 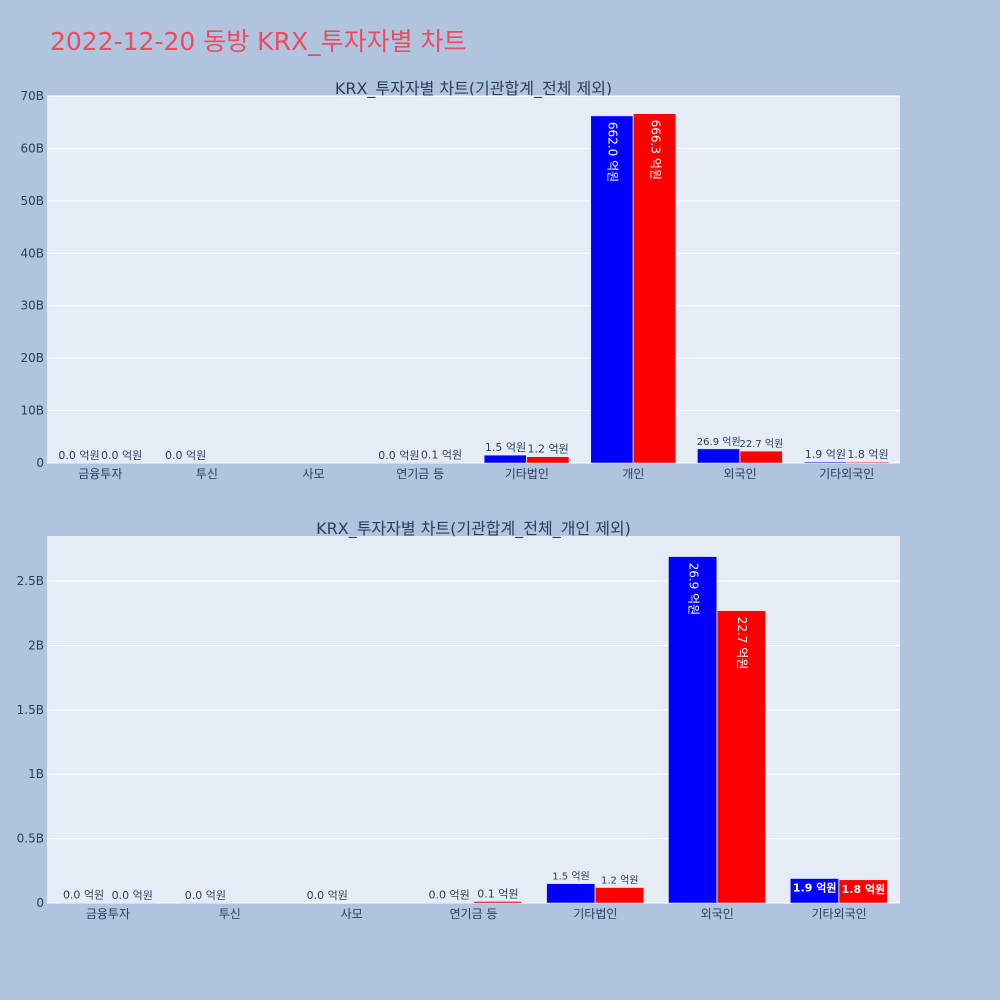 What do you see at coordinates (633, 474) in the screenshot?
I see `x-tick-label: 개인` at bounding box center [633, 474].